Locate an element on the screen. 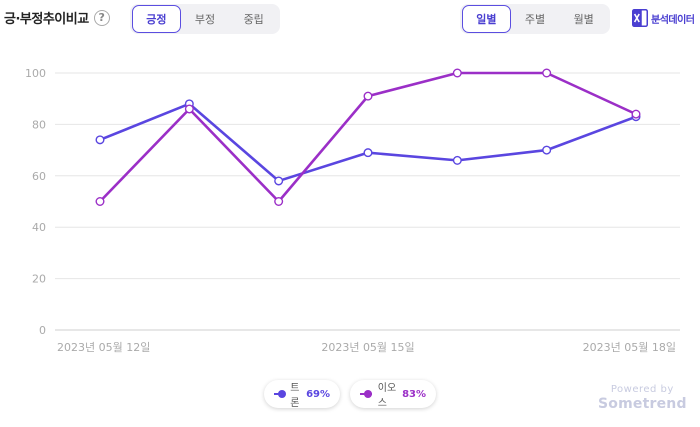 This screenshot has width=700, height=427. x-tick-label: 2023년 05월 12일 is located at coordinates (103, 347).